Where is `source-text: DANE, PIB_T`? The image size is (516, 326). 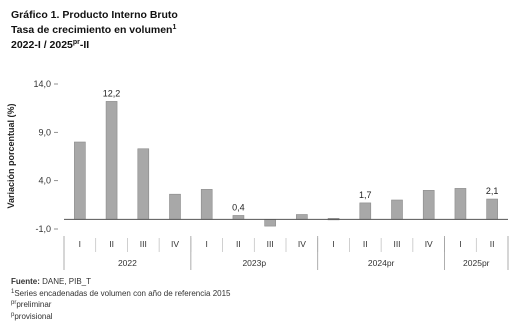
source-text: DANE, PIB_T is located at coordinates (65, 281).